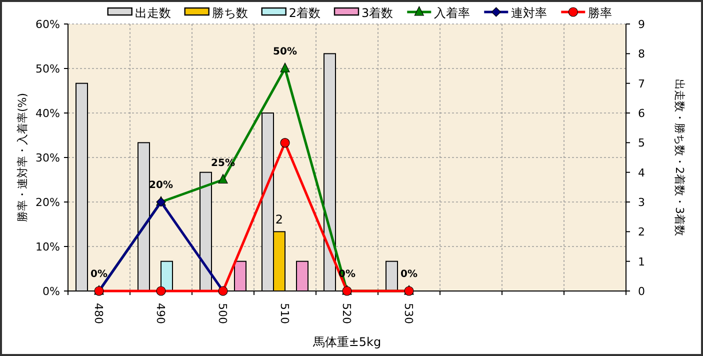 The image size is (703, 356). I want to click on y2-tick-label: 2, so click(641, 232).